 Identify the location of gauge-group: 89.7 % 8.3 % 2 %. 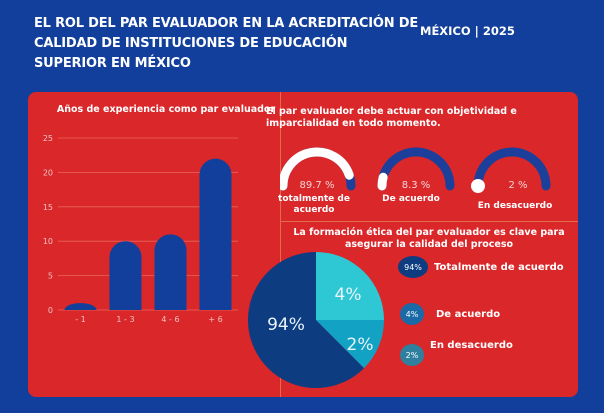
(415, 170).